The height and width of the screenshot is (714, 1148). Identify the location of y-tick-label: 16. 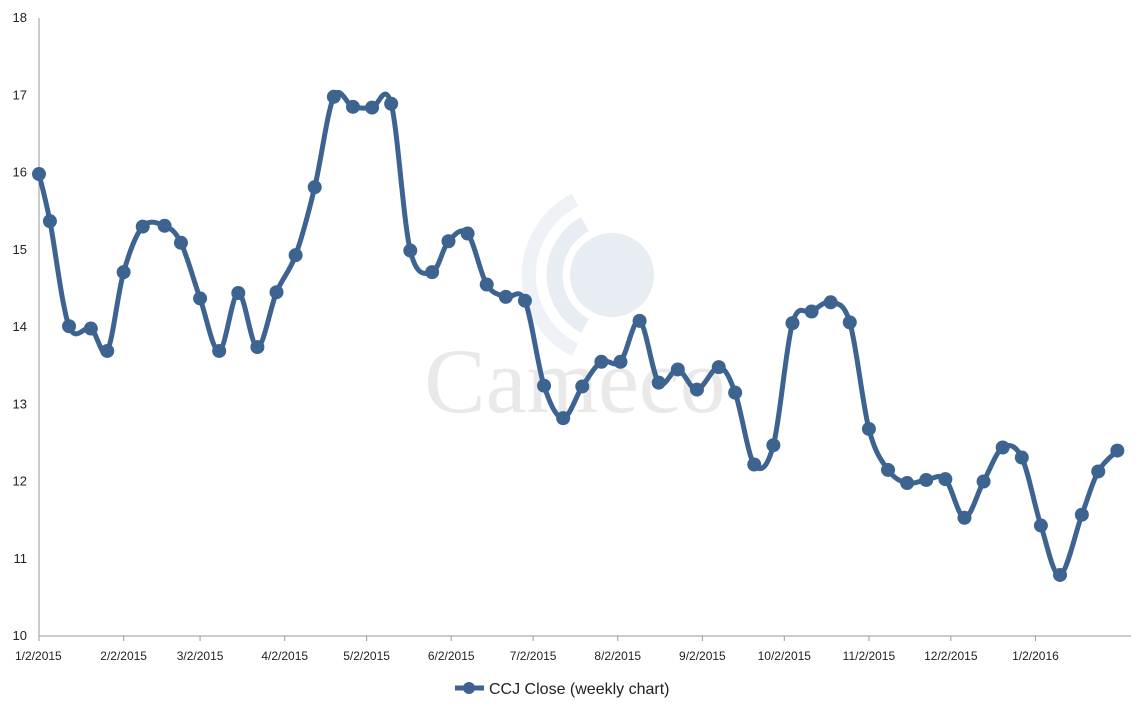
(20, 172).